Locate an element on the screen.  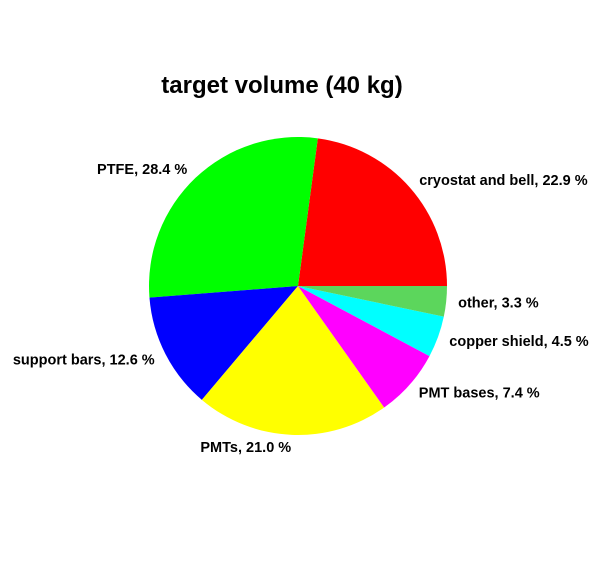
chart-title: target volume (40 kg) is located at coordinates (281, 85).